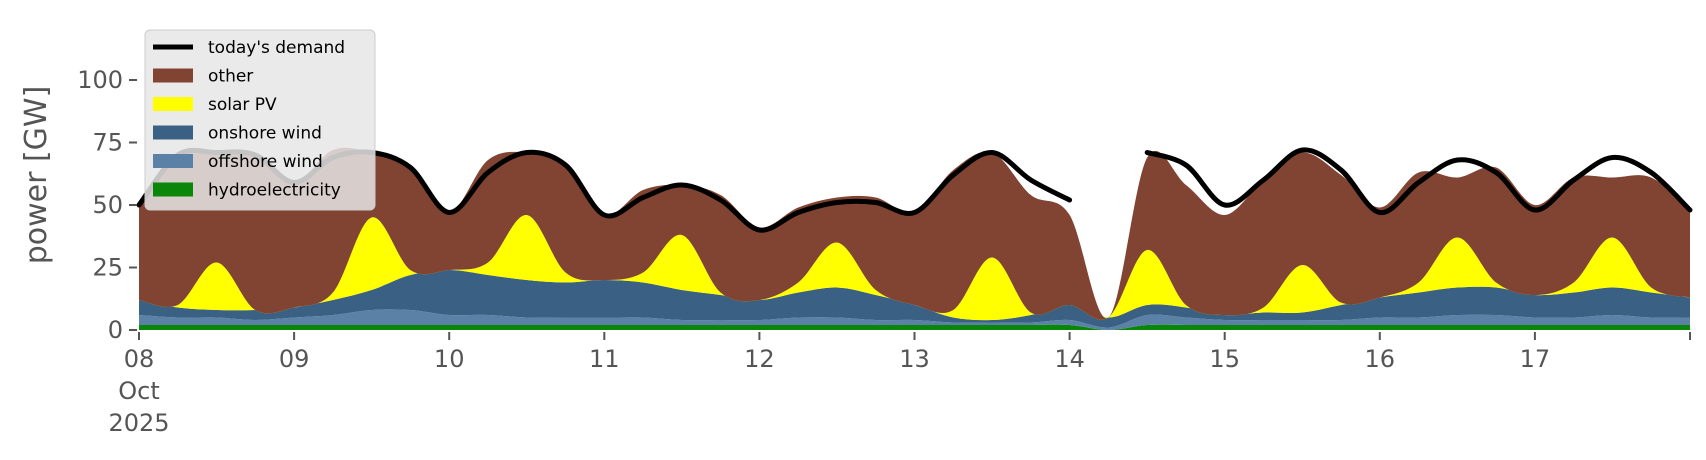 The width and height of the screenshot is (1706, 460). Describe the element at coordinates (604, 359) in the screenshot. I see `x-tick-label: 11` at that location.